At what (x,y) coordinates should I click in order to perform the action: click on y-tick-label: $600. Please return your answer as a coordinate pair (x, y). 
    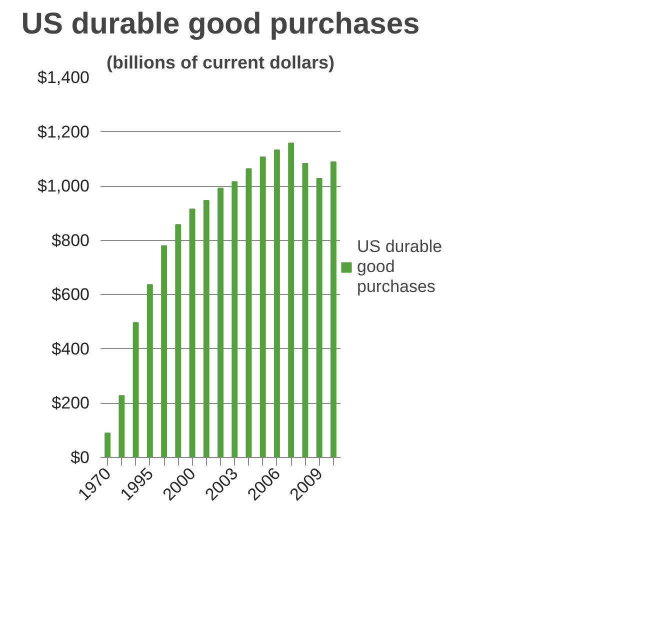
    Looking at the image, I should click on (71, 294).